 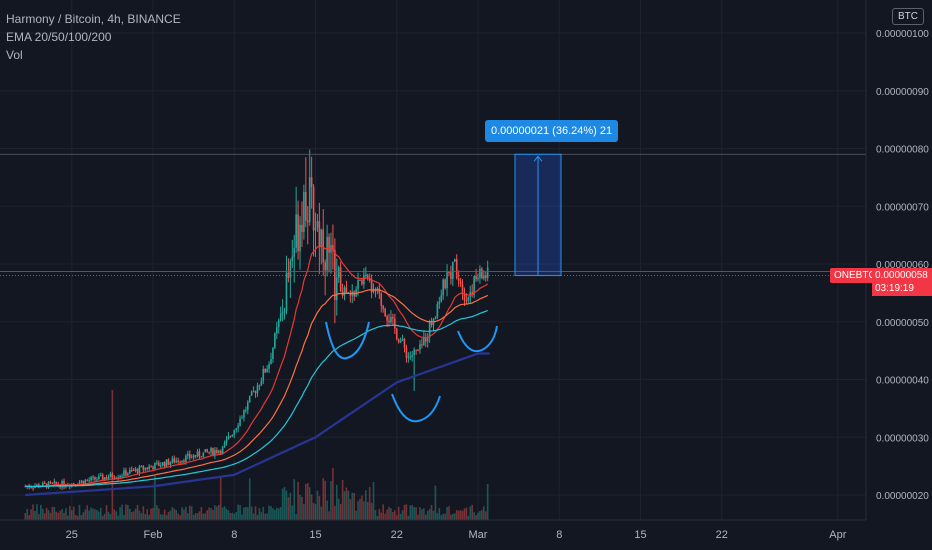 What do you see at coordinates (908, 16) in the screenshot?
I see `currency-badge: BTC` at bounding box center [908, 16].